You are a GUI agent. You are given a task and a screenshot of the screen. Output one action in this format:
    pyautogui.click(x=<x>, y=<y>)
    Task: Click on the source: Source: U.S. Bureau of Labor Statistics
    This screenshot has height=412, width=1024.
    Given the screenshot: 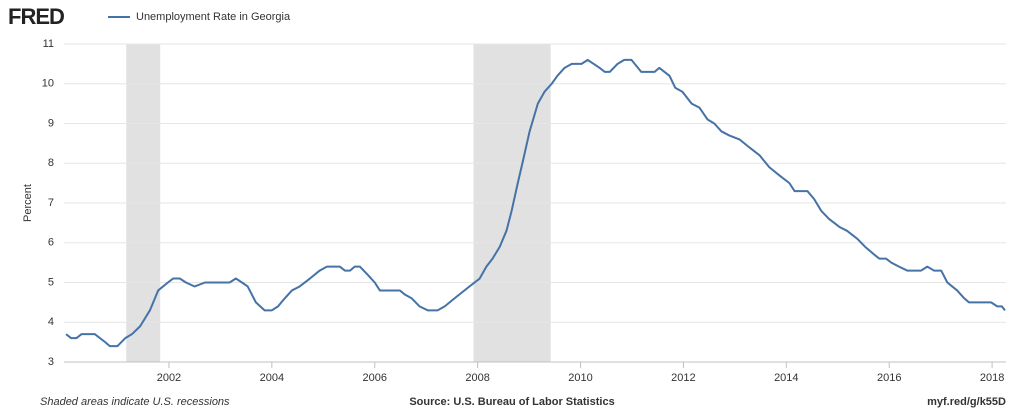 What is the action you would take?
    pyautogui.click(x=511, y=402)
    